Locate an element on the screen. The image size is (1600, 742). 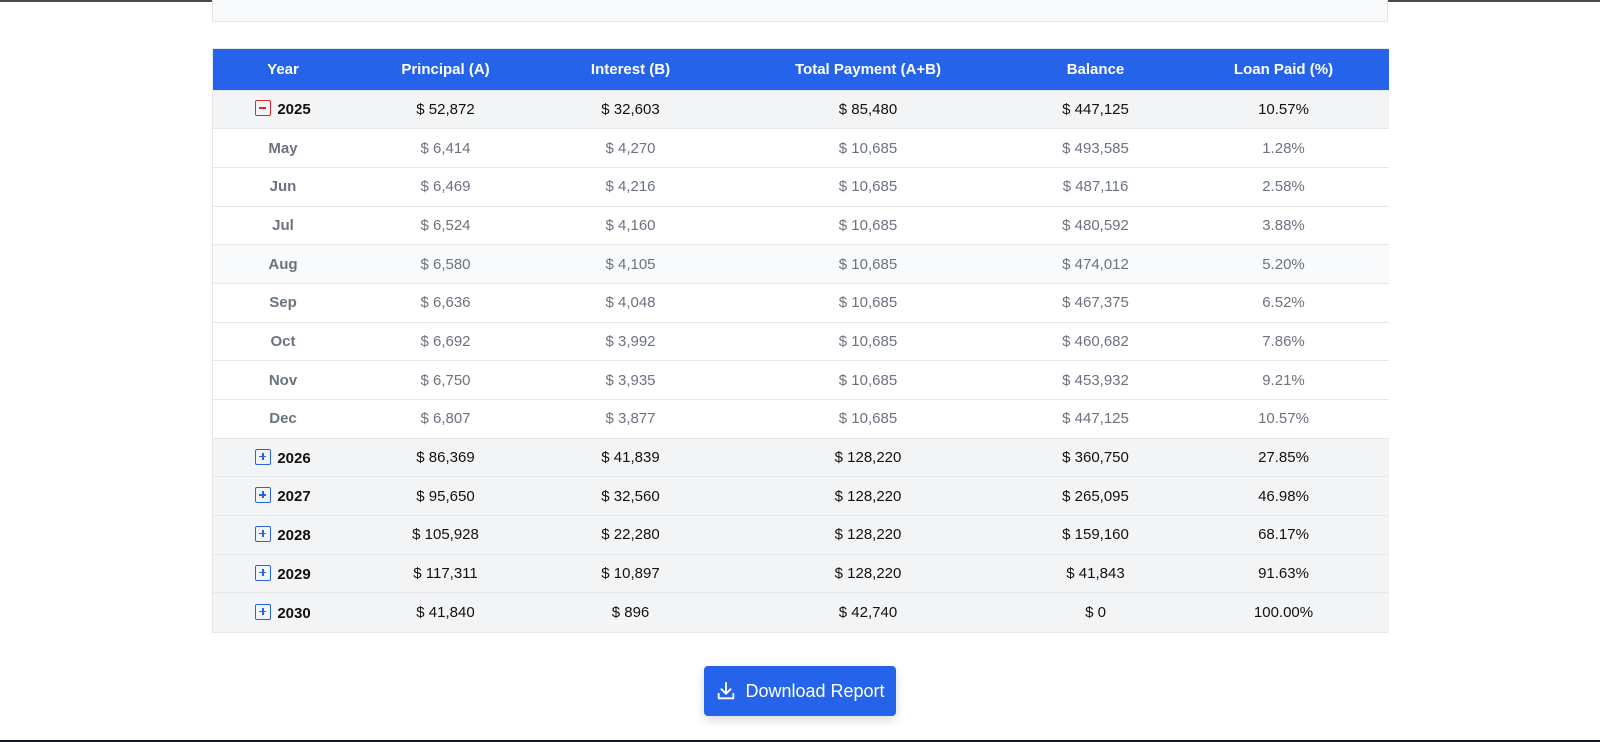
balance-cell: $ 480,592 is located at coordinates (1095, 225).